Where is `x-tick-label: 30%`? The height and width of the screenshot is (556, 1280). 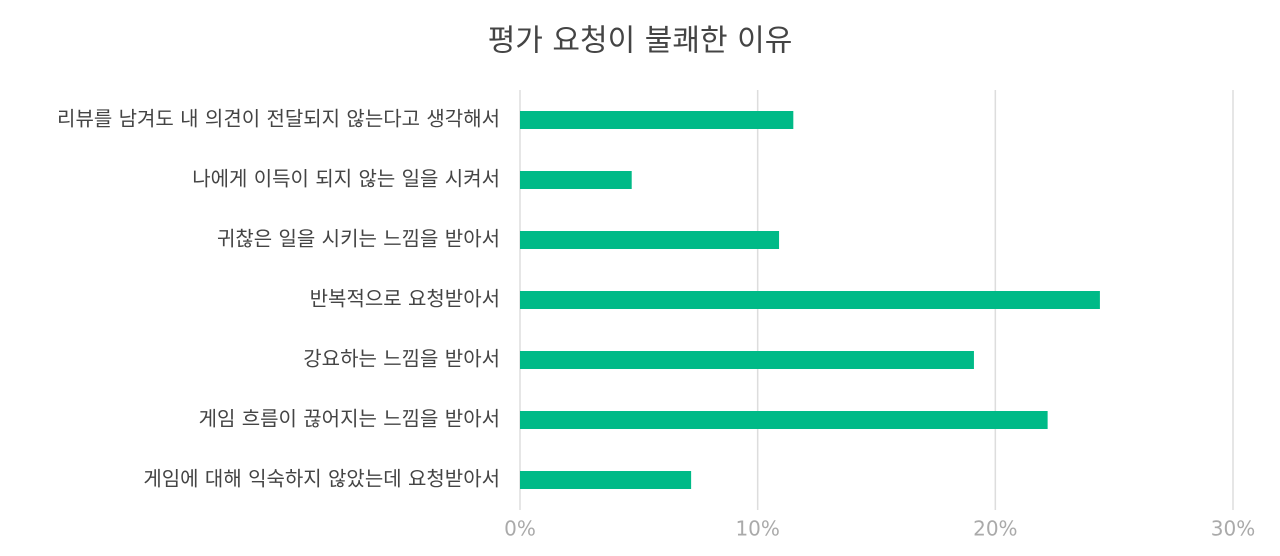 x-tick-label: 30% is located at coordinates (1233, 529).